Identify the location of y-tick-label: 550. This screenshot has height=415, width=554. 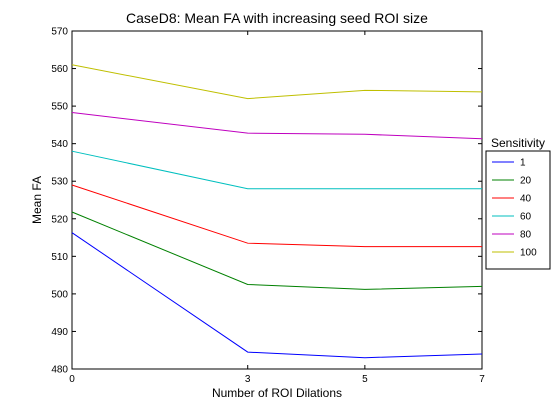
(59, 107).